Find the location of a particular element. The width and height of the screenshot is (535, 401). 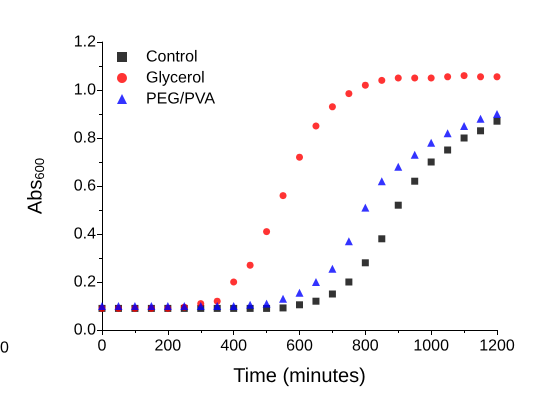

x-tick-label: 400 is located at coordinates (234, 346).